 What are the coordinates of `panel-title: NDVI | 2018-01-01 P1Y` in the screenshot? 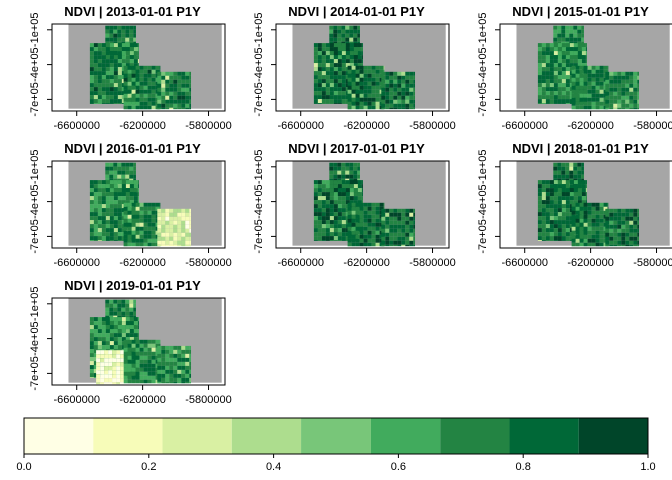 It's located at (580, 148).